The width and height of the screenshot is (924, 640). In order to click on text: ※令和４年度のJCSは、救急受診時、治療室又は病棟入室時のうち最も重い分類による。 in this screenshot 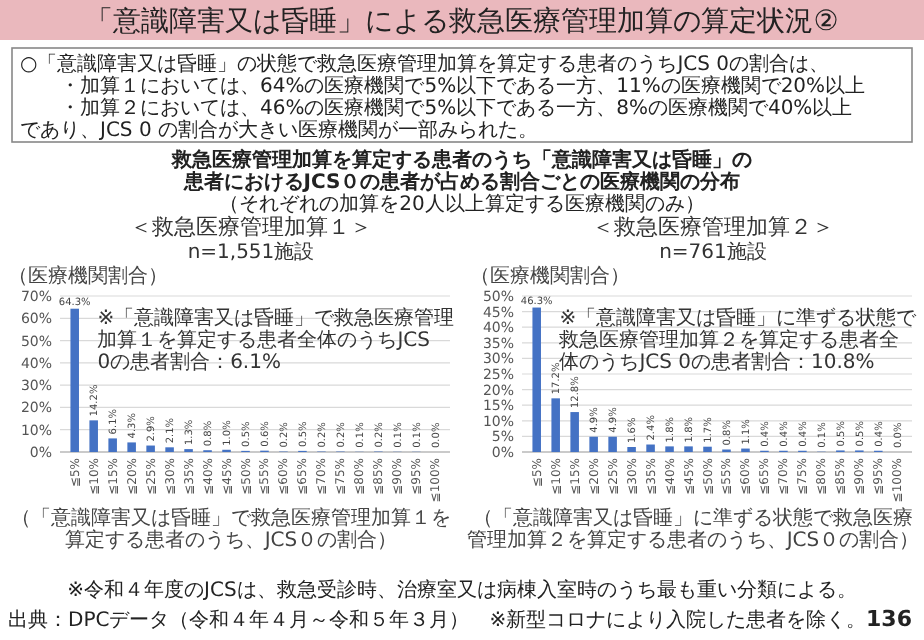, I will do `click(462, 590)`.